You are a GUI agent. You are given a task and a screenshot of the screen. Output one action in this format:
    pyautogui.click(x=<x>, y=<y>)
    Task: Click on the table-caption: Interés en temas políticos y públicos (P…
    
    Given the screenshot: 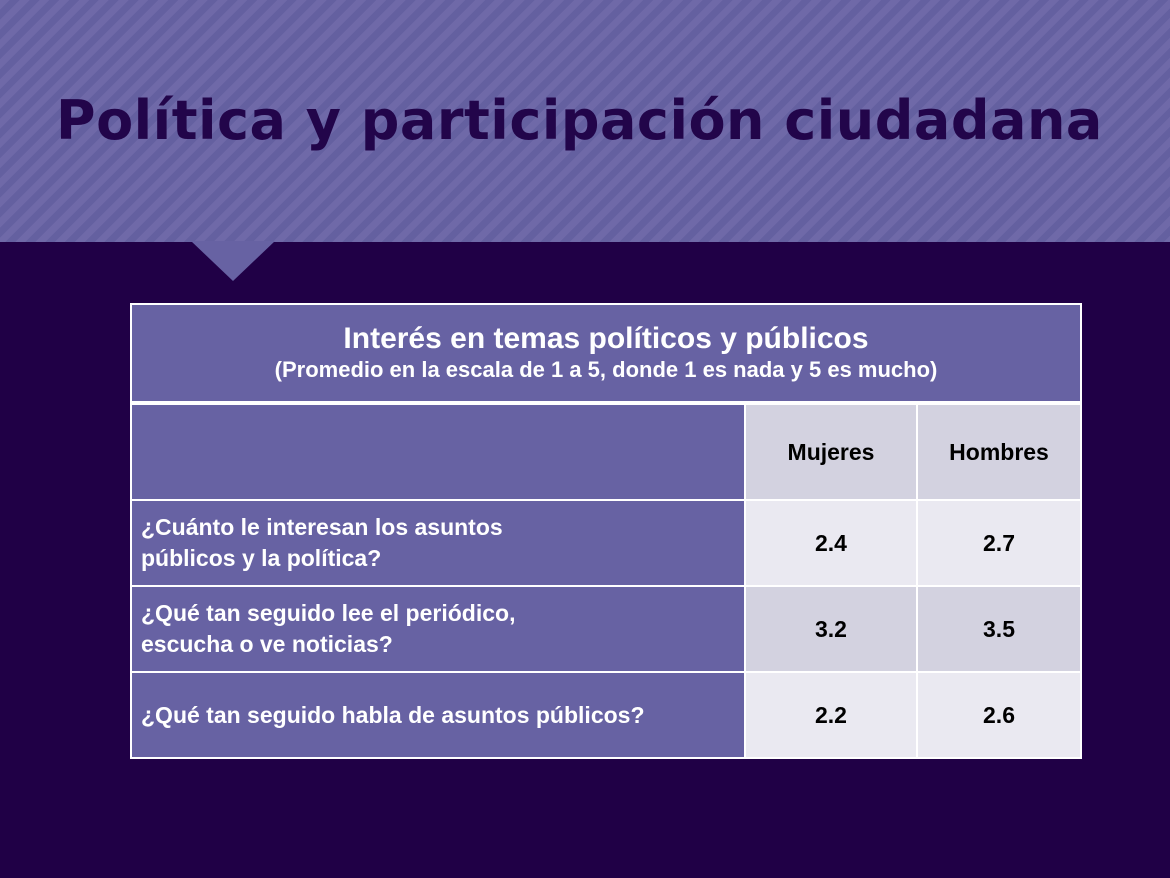 What is the action you would take?
    pyautogui.click(x=606, y=354)
    